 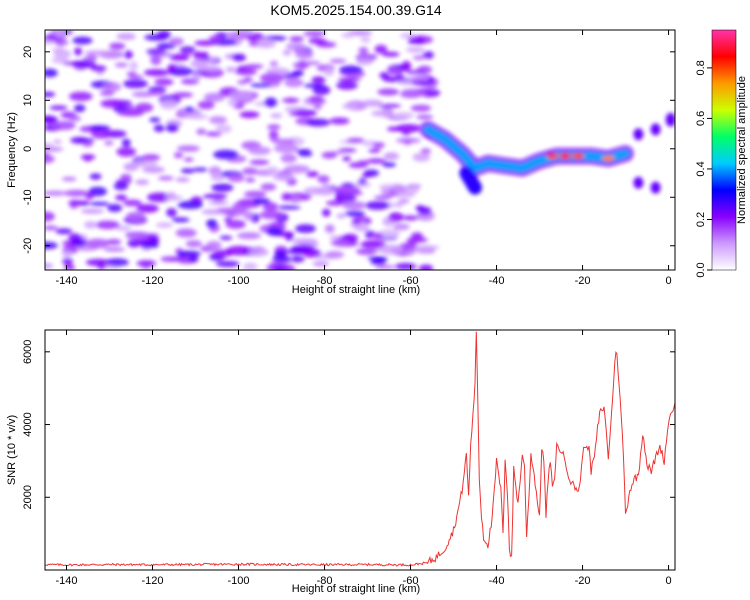 What do you see at coordinates (583, 281) in the screenshot?
I see `spectrogram-x-tick-label: -20` at bounding box center [583, 281].